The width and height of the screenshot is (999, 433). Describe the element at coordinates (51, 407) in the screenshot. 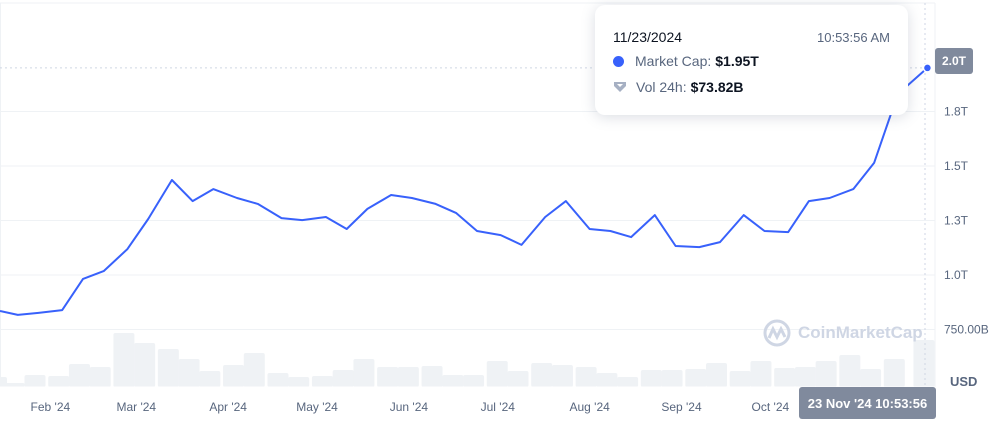

I see `x-tick-label: Feb '24` at that location.